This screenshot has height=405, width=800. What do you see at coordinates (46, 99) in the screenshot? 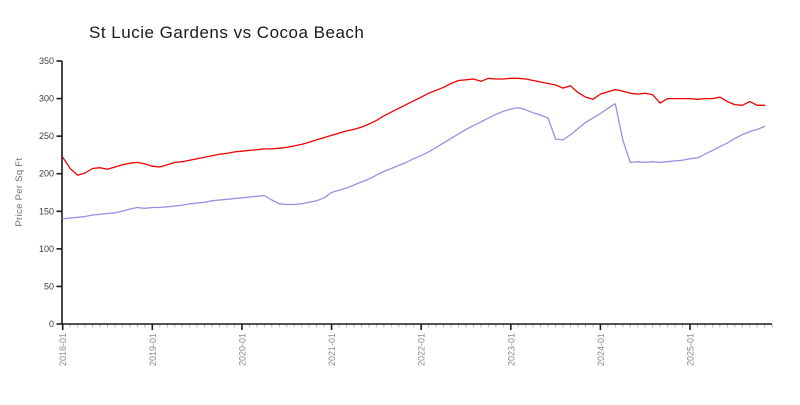
I see `y-tick-label: 300` at bounding box center [46, 99].